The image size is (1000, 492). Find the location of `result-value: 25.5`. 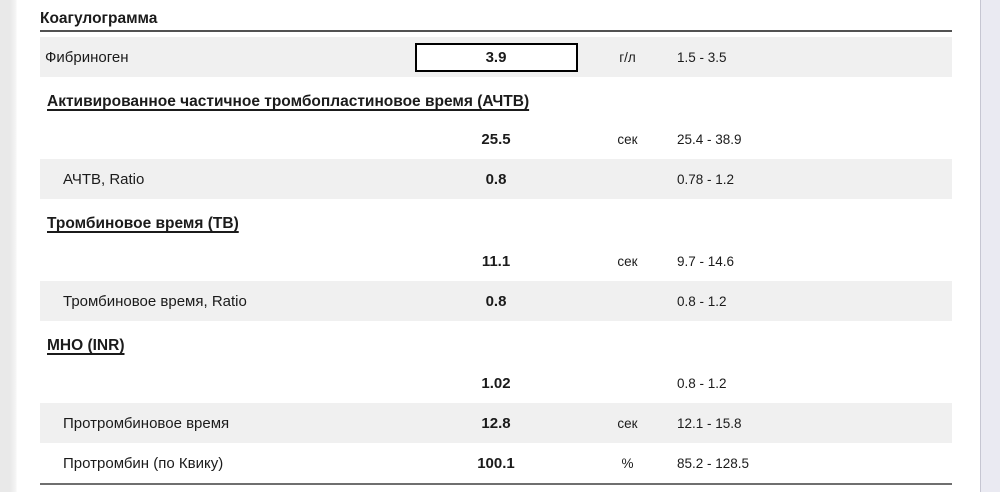

result-value: 25.5 is located at coordinates (496, 139).